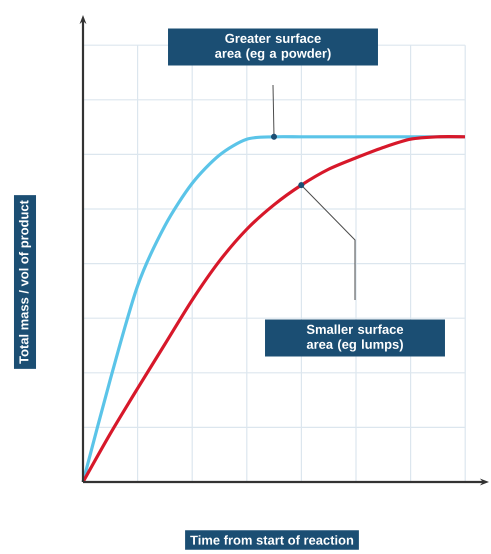 The height and width of the screenshot is (554, 491). I want to click on text: Greater surface area (eg a powder), so click(273, 47).